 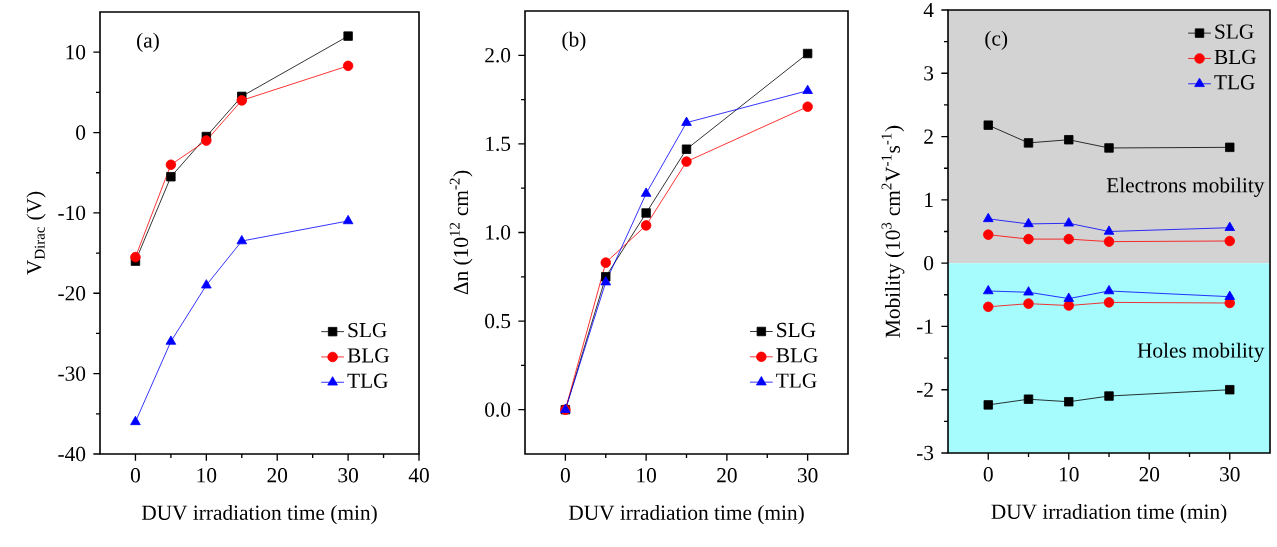 I want to click on annotation: (c), so click(x=996, y=40).